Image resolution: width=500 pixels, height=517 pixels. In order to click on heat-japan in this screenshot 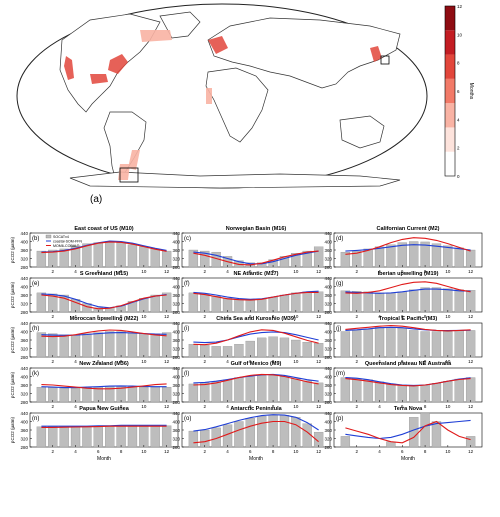, I will do `click(376, 54)`.